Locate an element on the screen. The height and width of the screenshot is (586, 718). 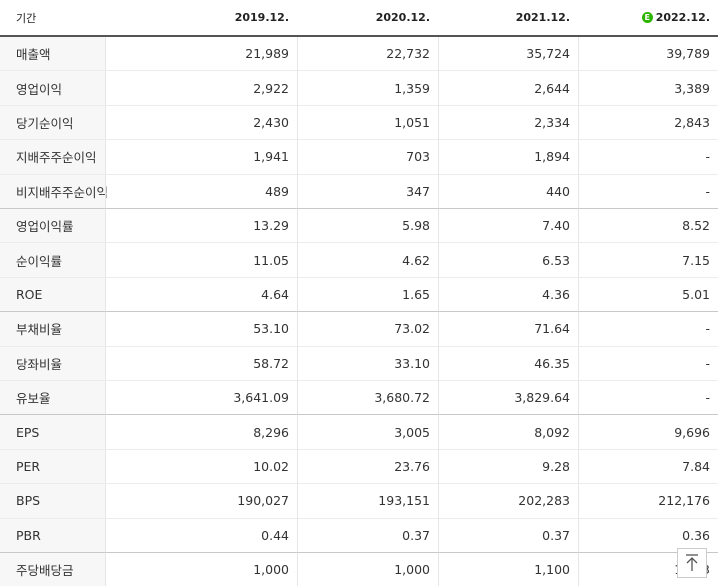
value: 6.53 is located at coordinates (556, 260).